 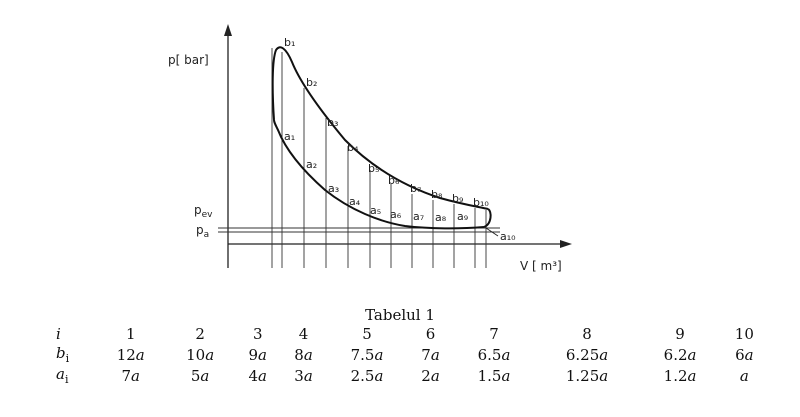 I want to click on a7-label: a₇, so click(x=418, y=216).